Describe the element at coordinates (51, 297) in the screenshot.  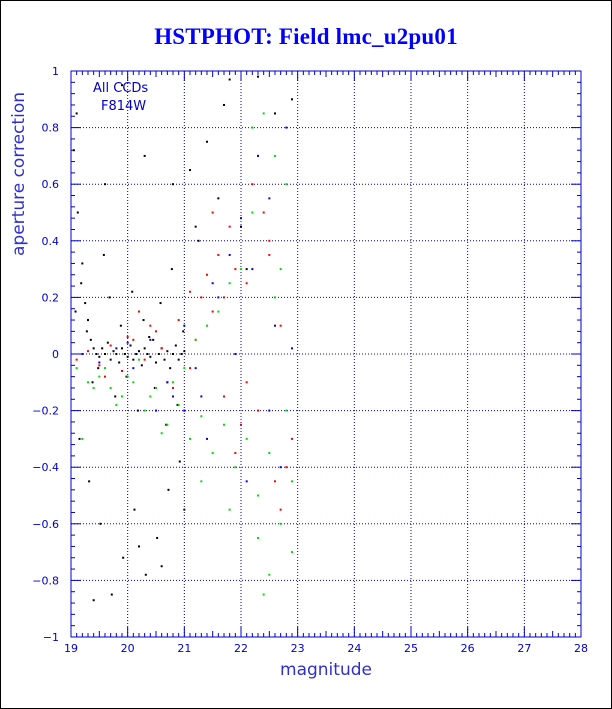
I see `y-tick-label: 0.2` at that location.